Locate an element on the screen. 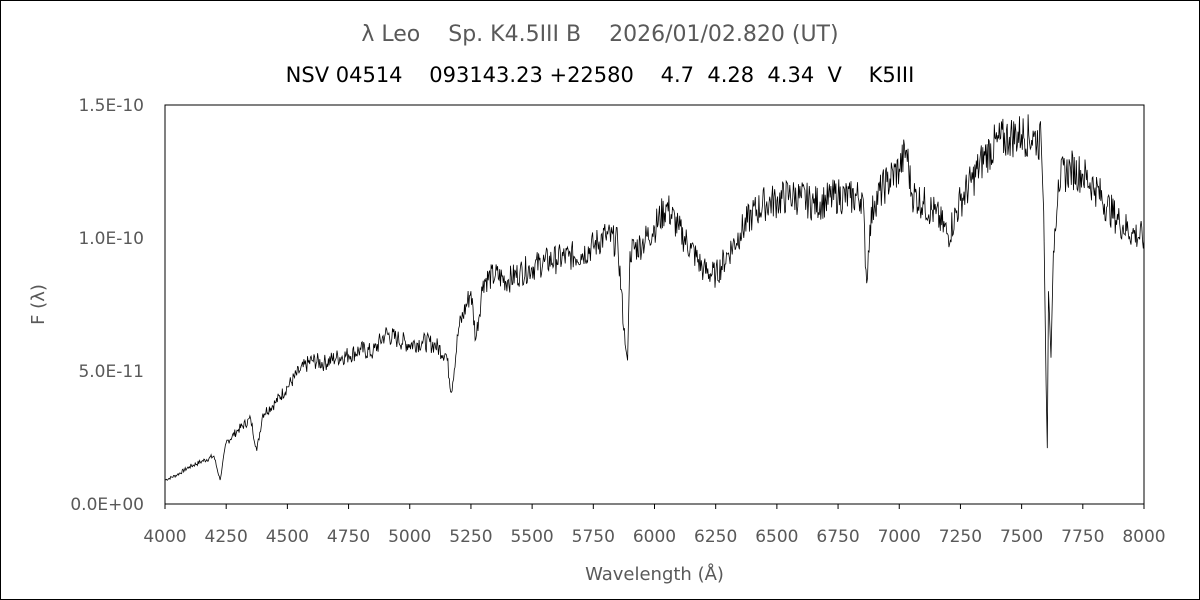 The width and height of the screenshot is (1200, 600). chart-title: λ Leo Sp. K4.5III B 2026/01/02.820 (UT) is located at coordinates (600, 34).